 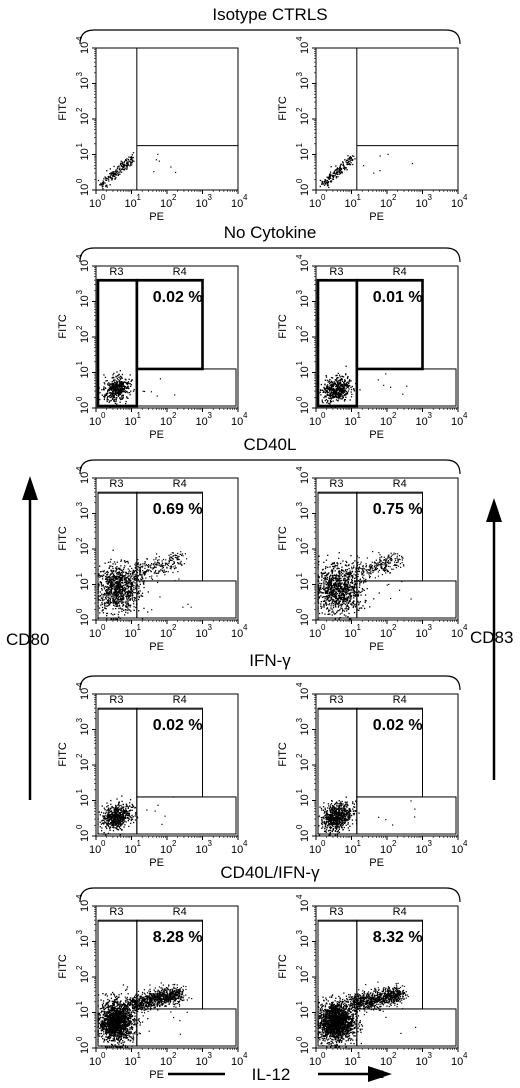 I want to click on gate-r4-label: R4, so click(x=180, y=700).